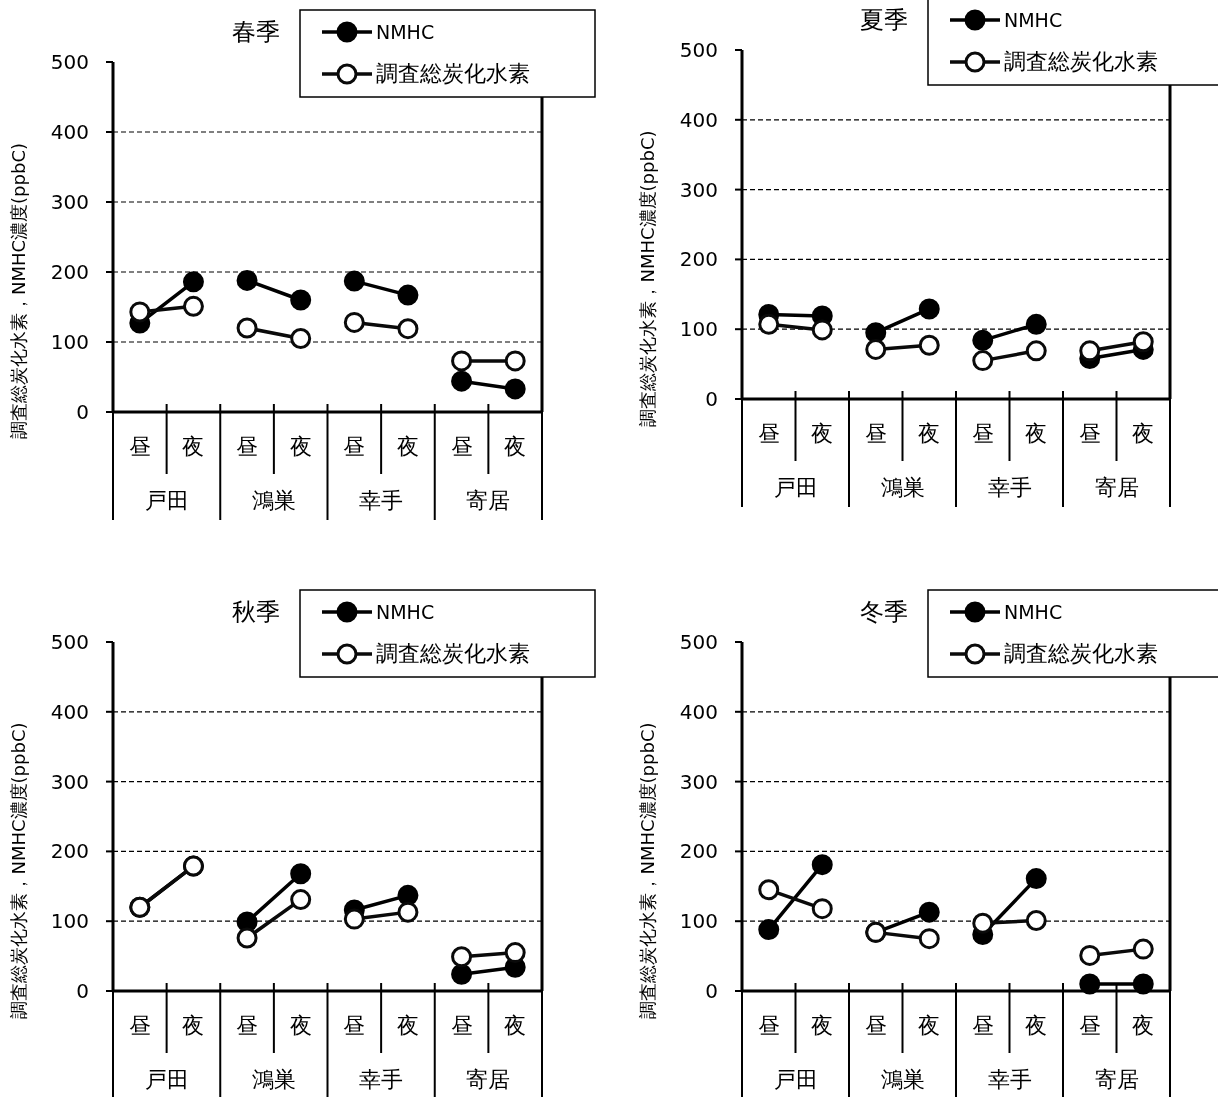 The image size is (1218, 1097). Describe the element at coordinates (256, 612) in the screenshot. I see `chart-title: 秋季` at that location.